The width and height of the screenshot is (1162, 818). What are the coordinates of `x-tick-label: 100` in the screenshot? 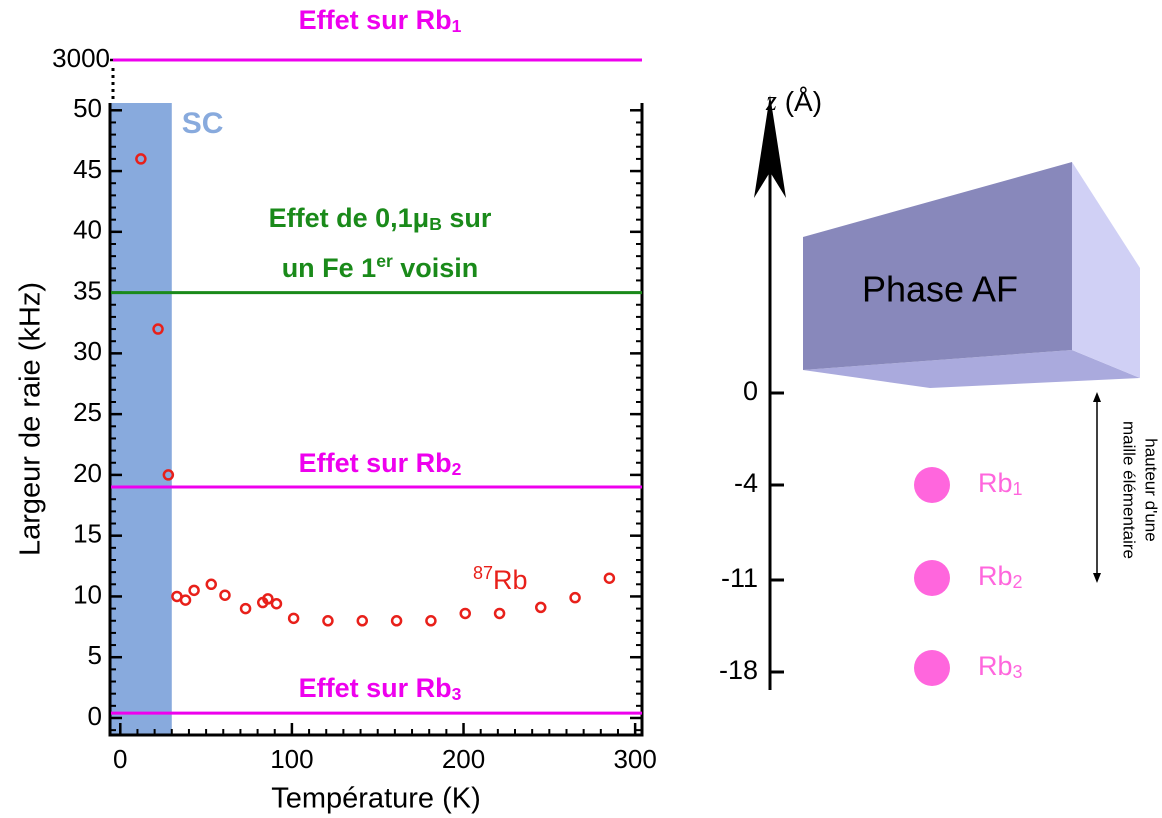 It's located at (291, 759).